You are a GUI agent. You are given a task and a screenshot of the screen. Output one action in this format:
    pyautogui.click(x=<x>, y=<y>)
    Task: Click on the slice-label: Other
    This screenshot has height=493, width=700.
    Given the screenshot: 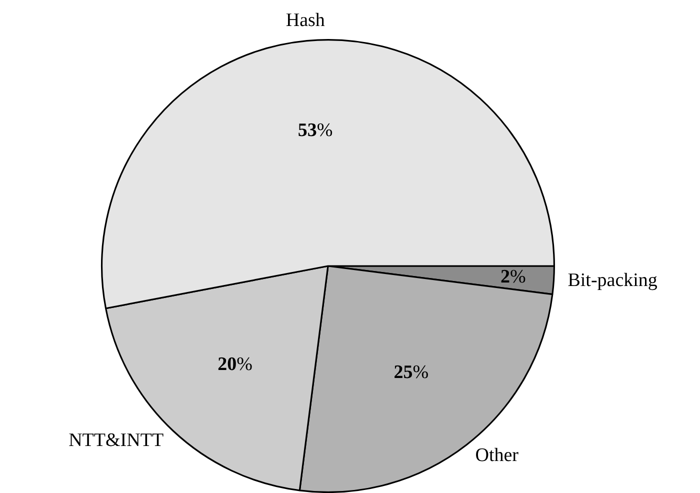 What is the action you would take?
    pyautogui.click(x=497, y=455)
    